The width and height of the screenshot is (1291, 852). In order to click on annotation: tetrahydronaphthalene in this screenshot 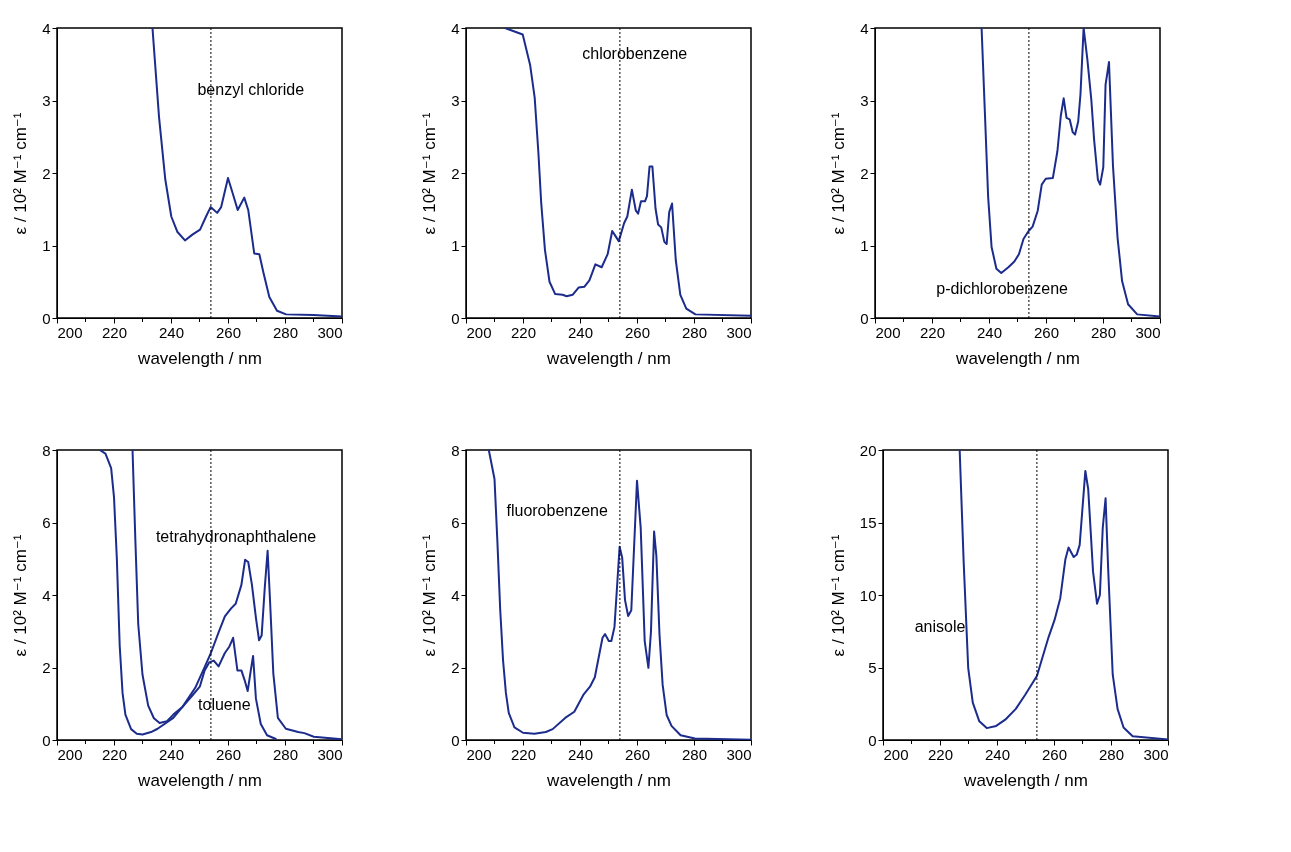, I will do `click(236, 536)`.